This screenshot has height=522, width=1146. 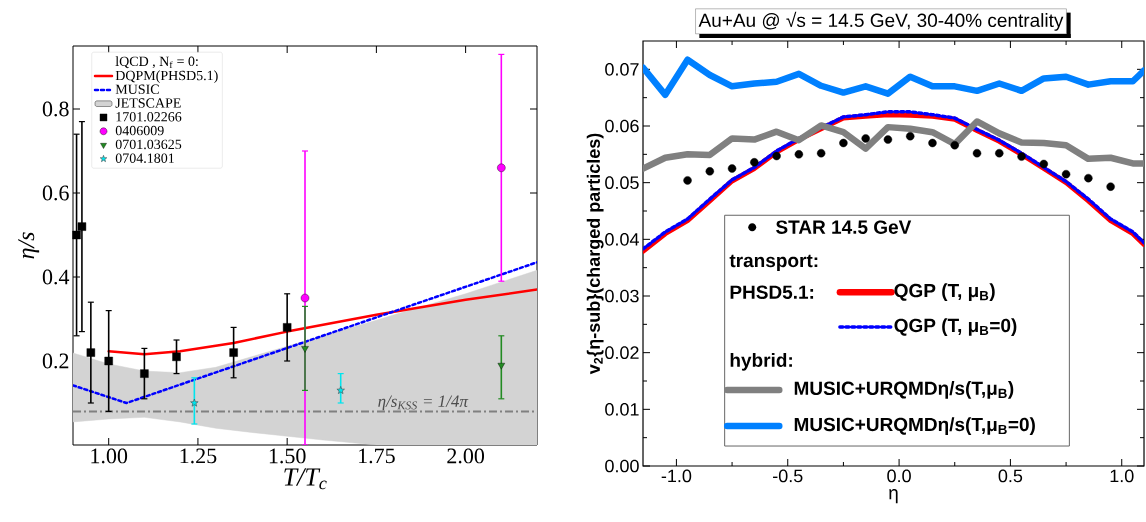 I want to click on x-tick-label: 1.00, so click(x=109, y=456).